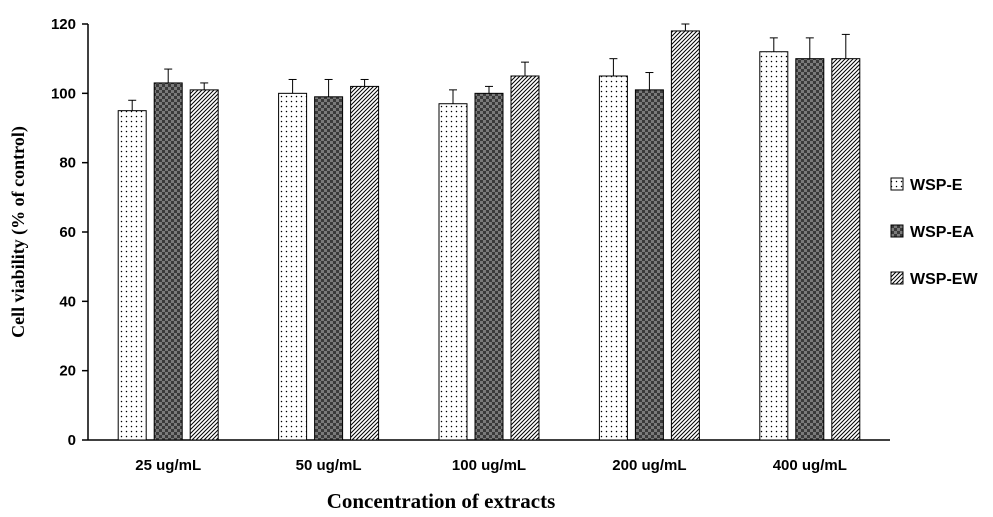 The height and width of the screenshot is (517, 993). What do you see at coordinates (329, 465) in the screenshot?
I see `x-category-label: 50 ug/mL` at bounding box center [329, 465].